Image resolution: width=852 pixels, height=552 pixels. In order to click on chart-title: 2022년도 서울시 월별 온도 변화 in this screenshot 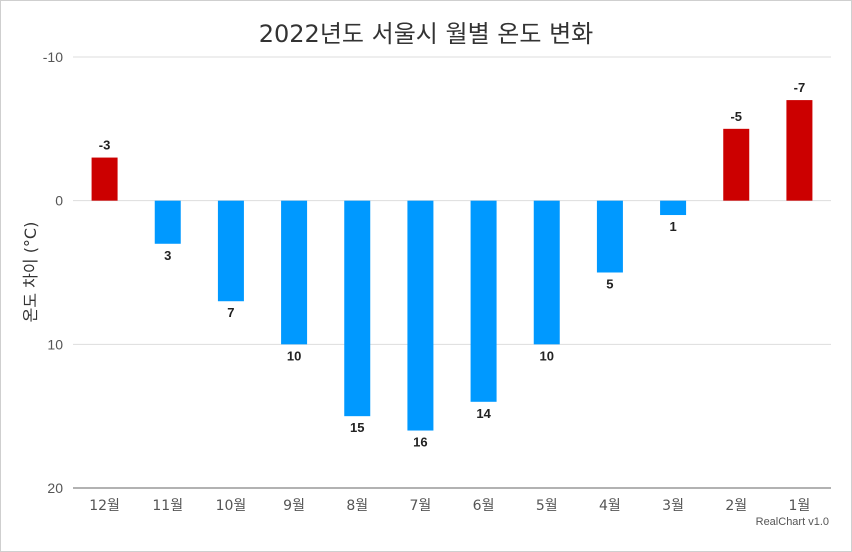, I will do `click(426, 34)`.